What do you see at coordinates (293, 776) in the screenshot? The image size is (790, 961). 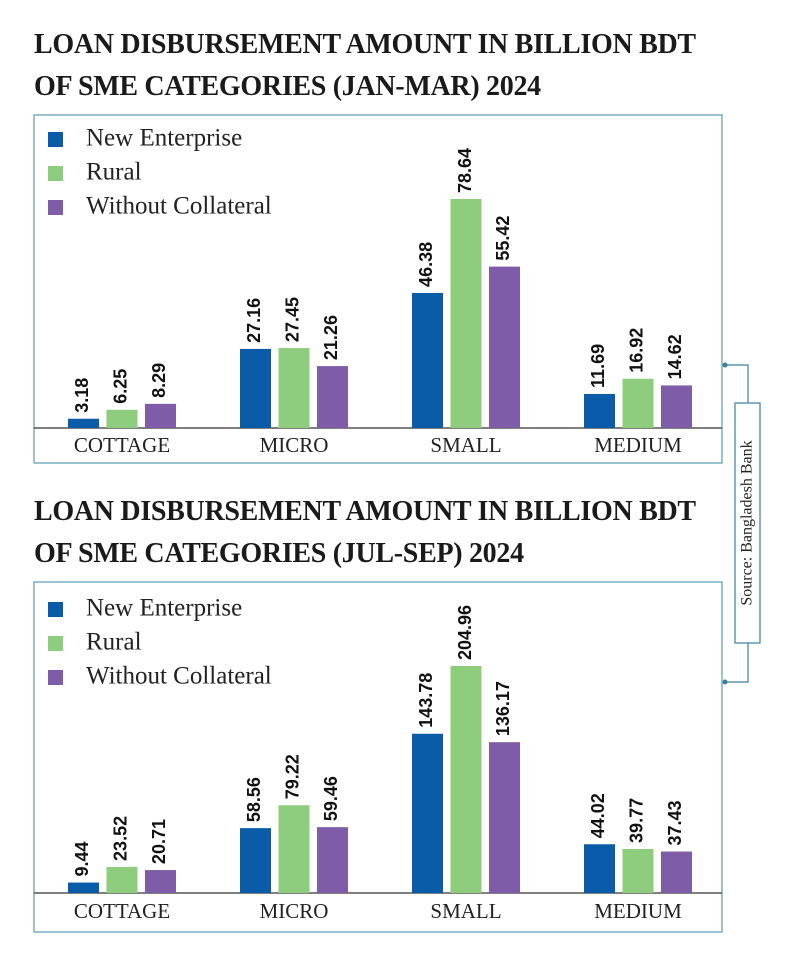 I see `data-label: 79.22` at bounding box center [293, 776].